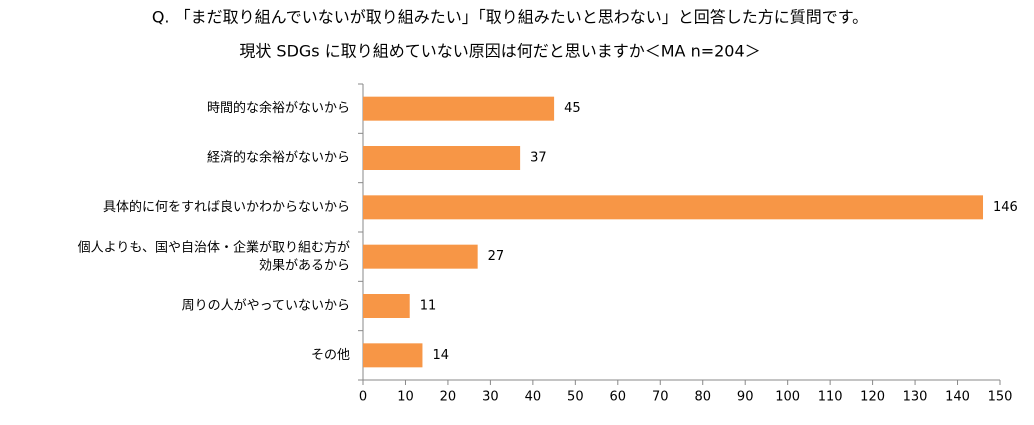 The image size is (1034, 425). Describe the element at coordinates (575, 397) in the screenshot. I see `x-tick-label: 50` at that location.